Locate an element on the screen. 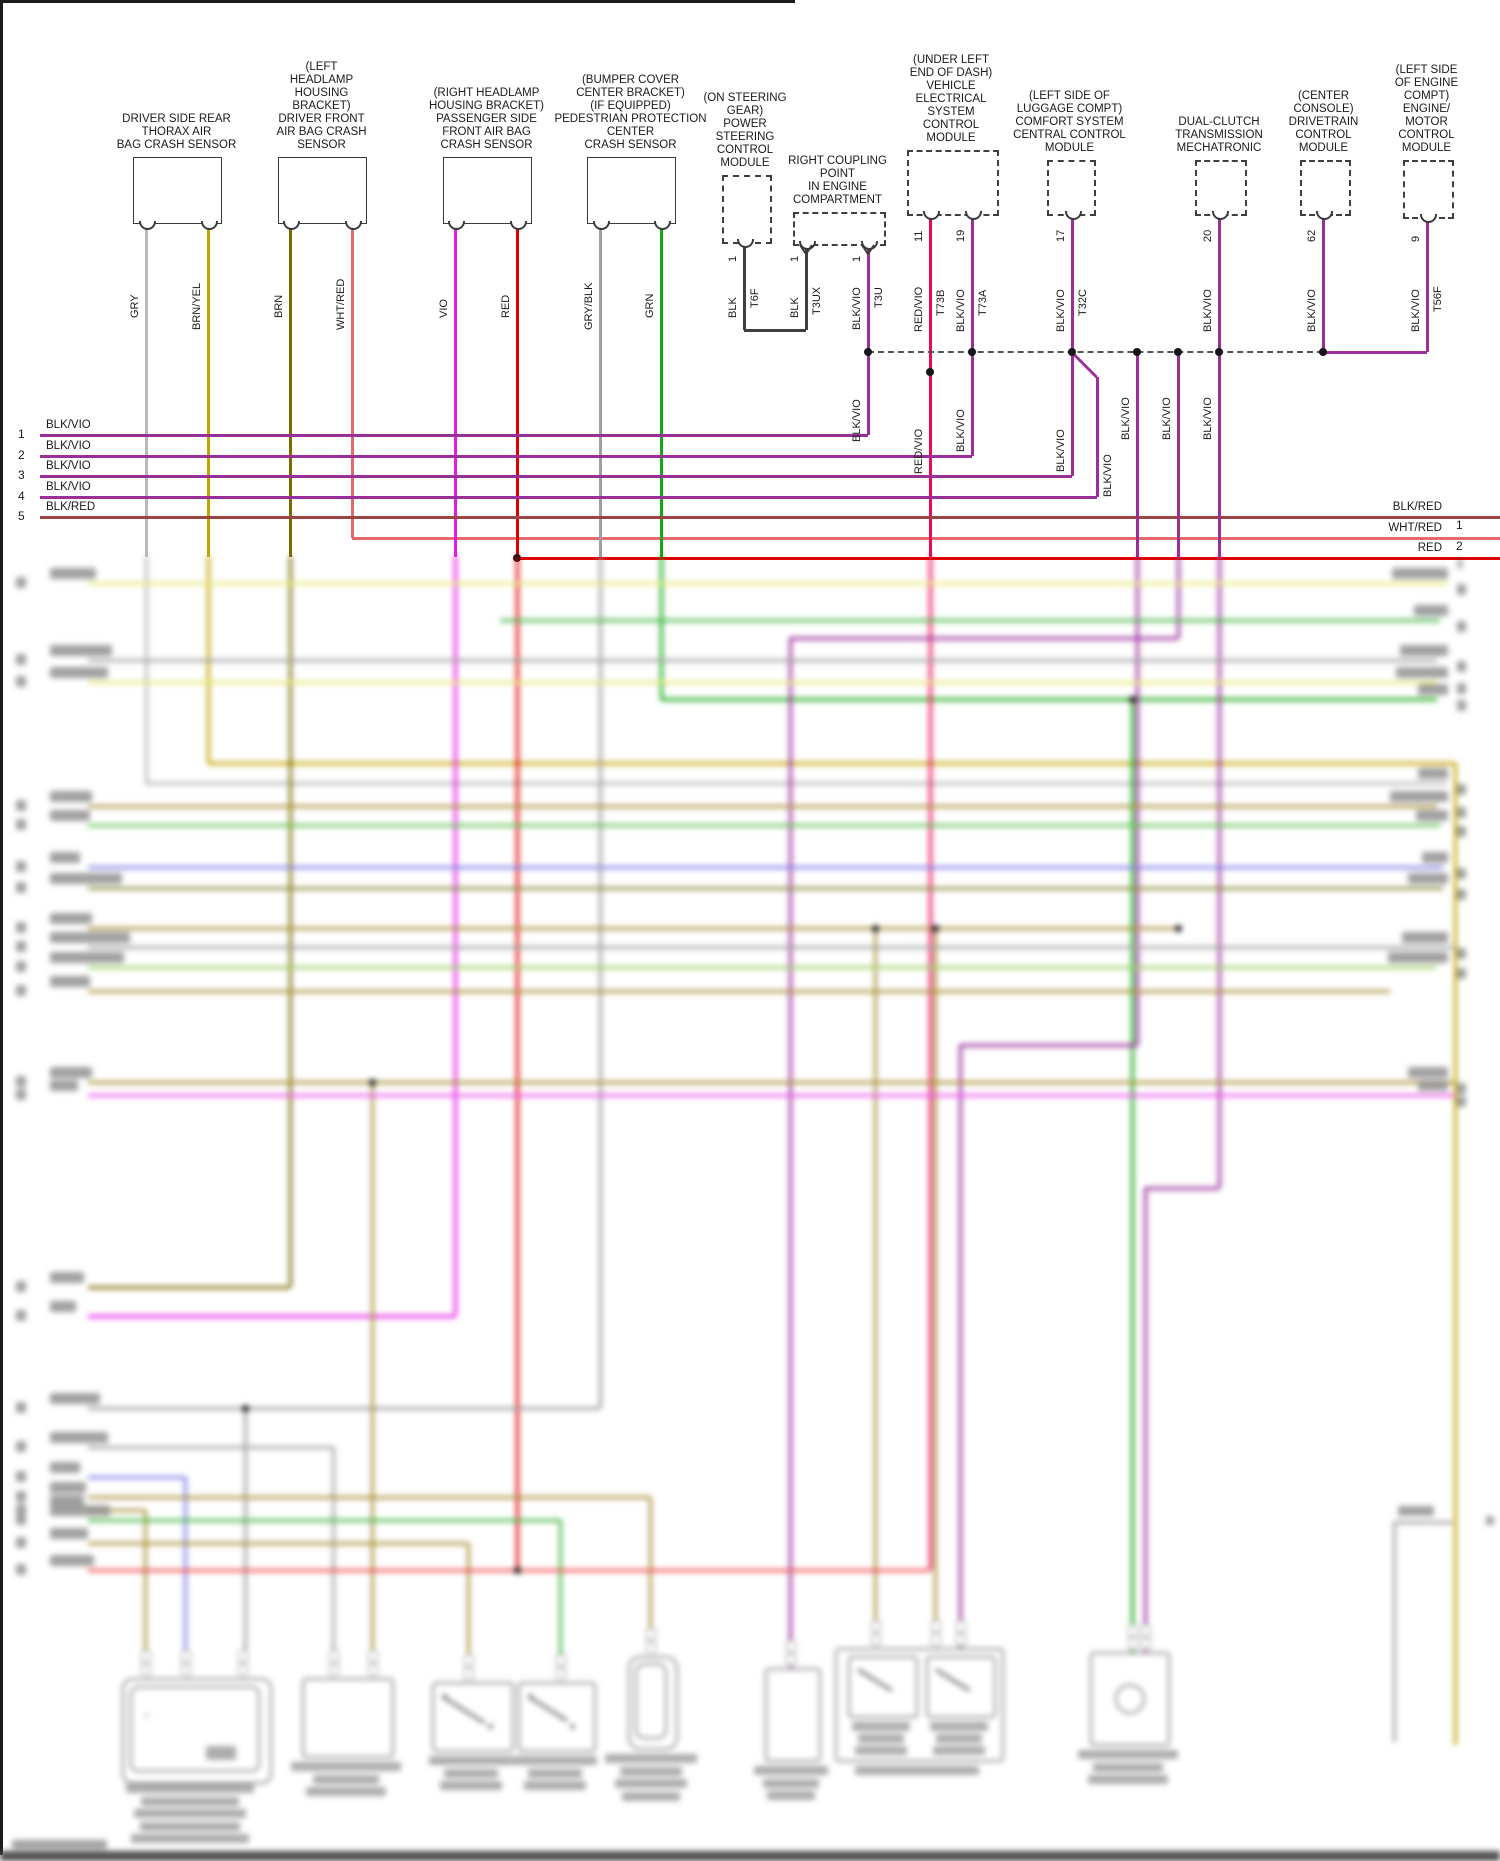  bus-dashed-line is located at coordinates (1095, 352).